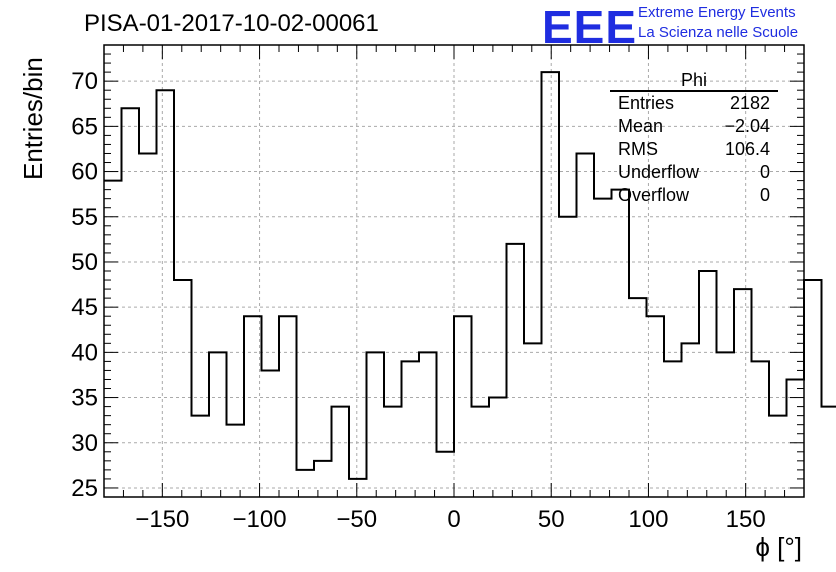  I want to click on stats-row-mean: Mean −2.04, so click(694, 126).